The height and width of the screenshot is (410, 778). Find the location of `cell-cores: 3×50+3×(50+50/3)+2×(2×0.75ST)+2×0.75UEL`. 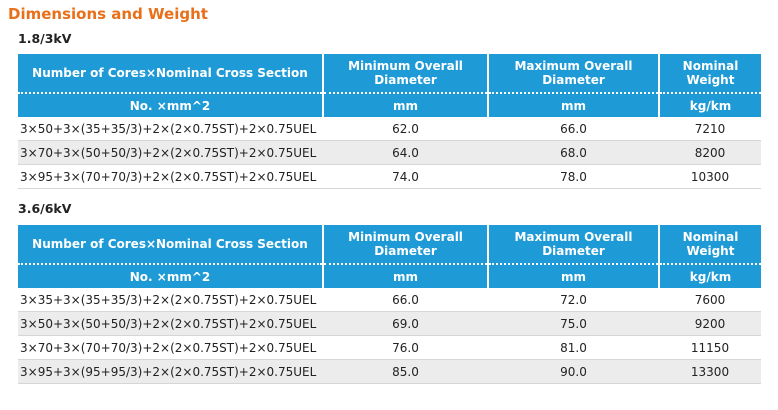

cell-cores: 3×50+3×(50+50/3)+2×(2×0.75ST)+2×0.75UEL is located at coordinates (170, 323).